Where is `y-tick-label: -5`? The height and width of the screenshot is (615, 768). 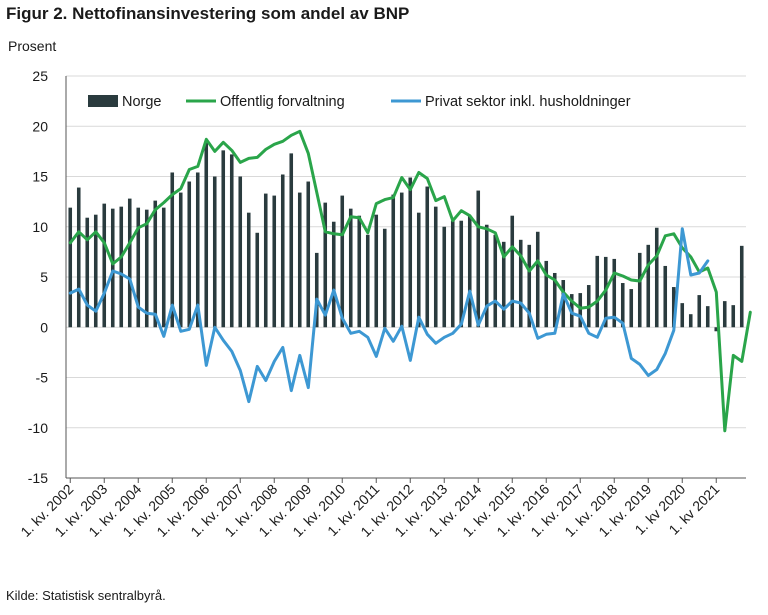 y-tick-label: -5 is located at coordinates (42, 378).